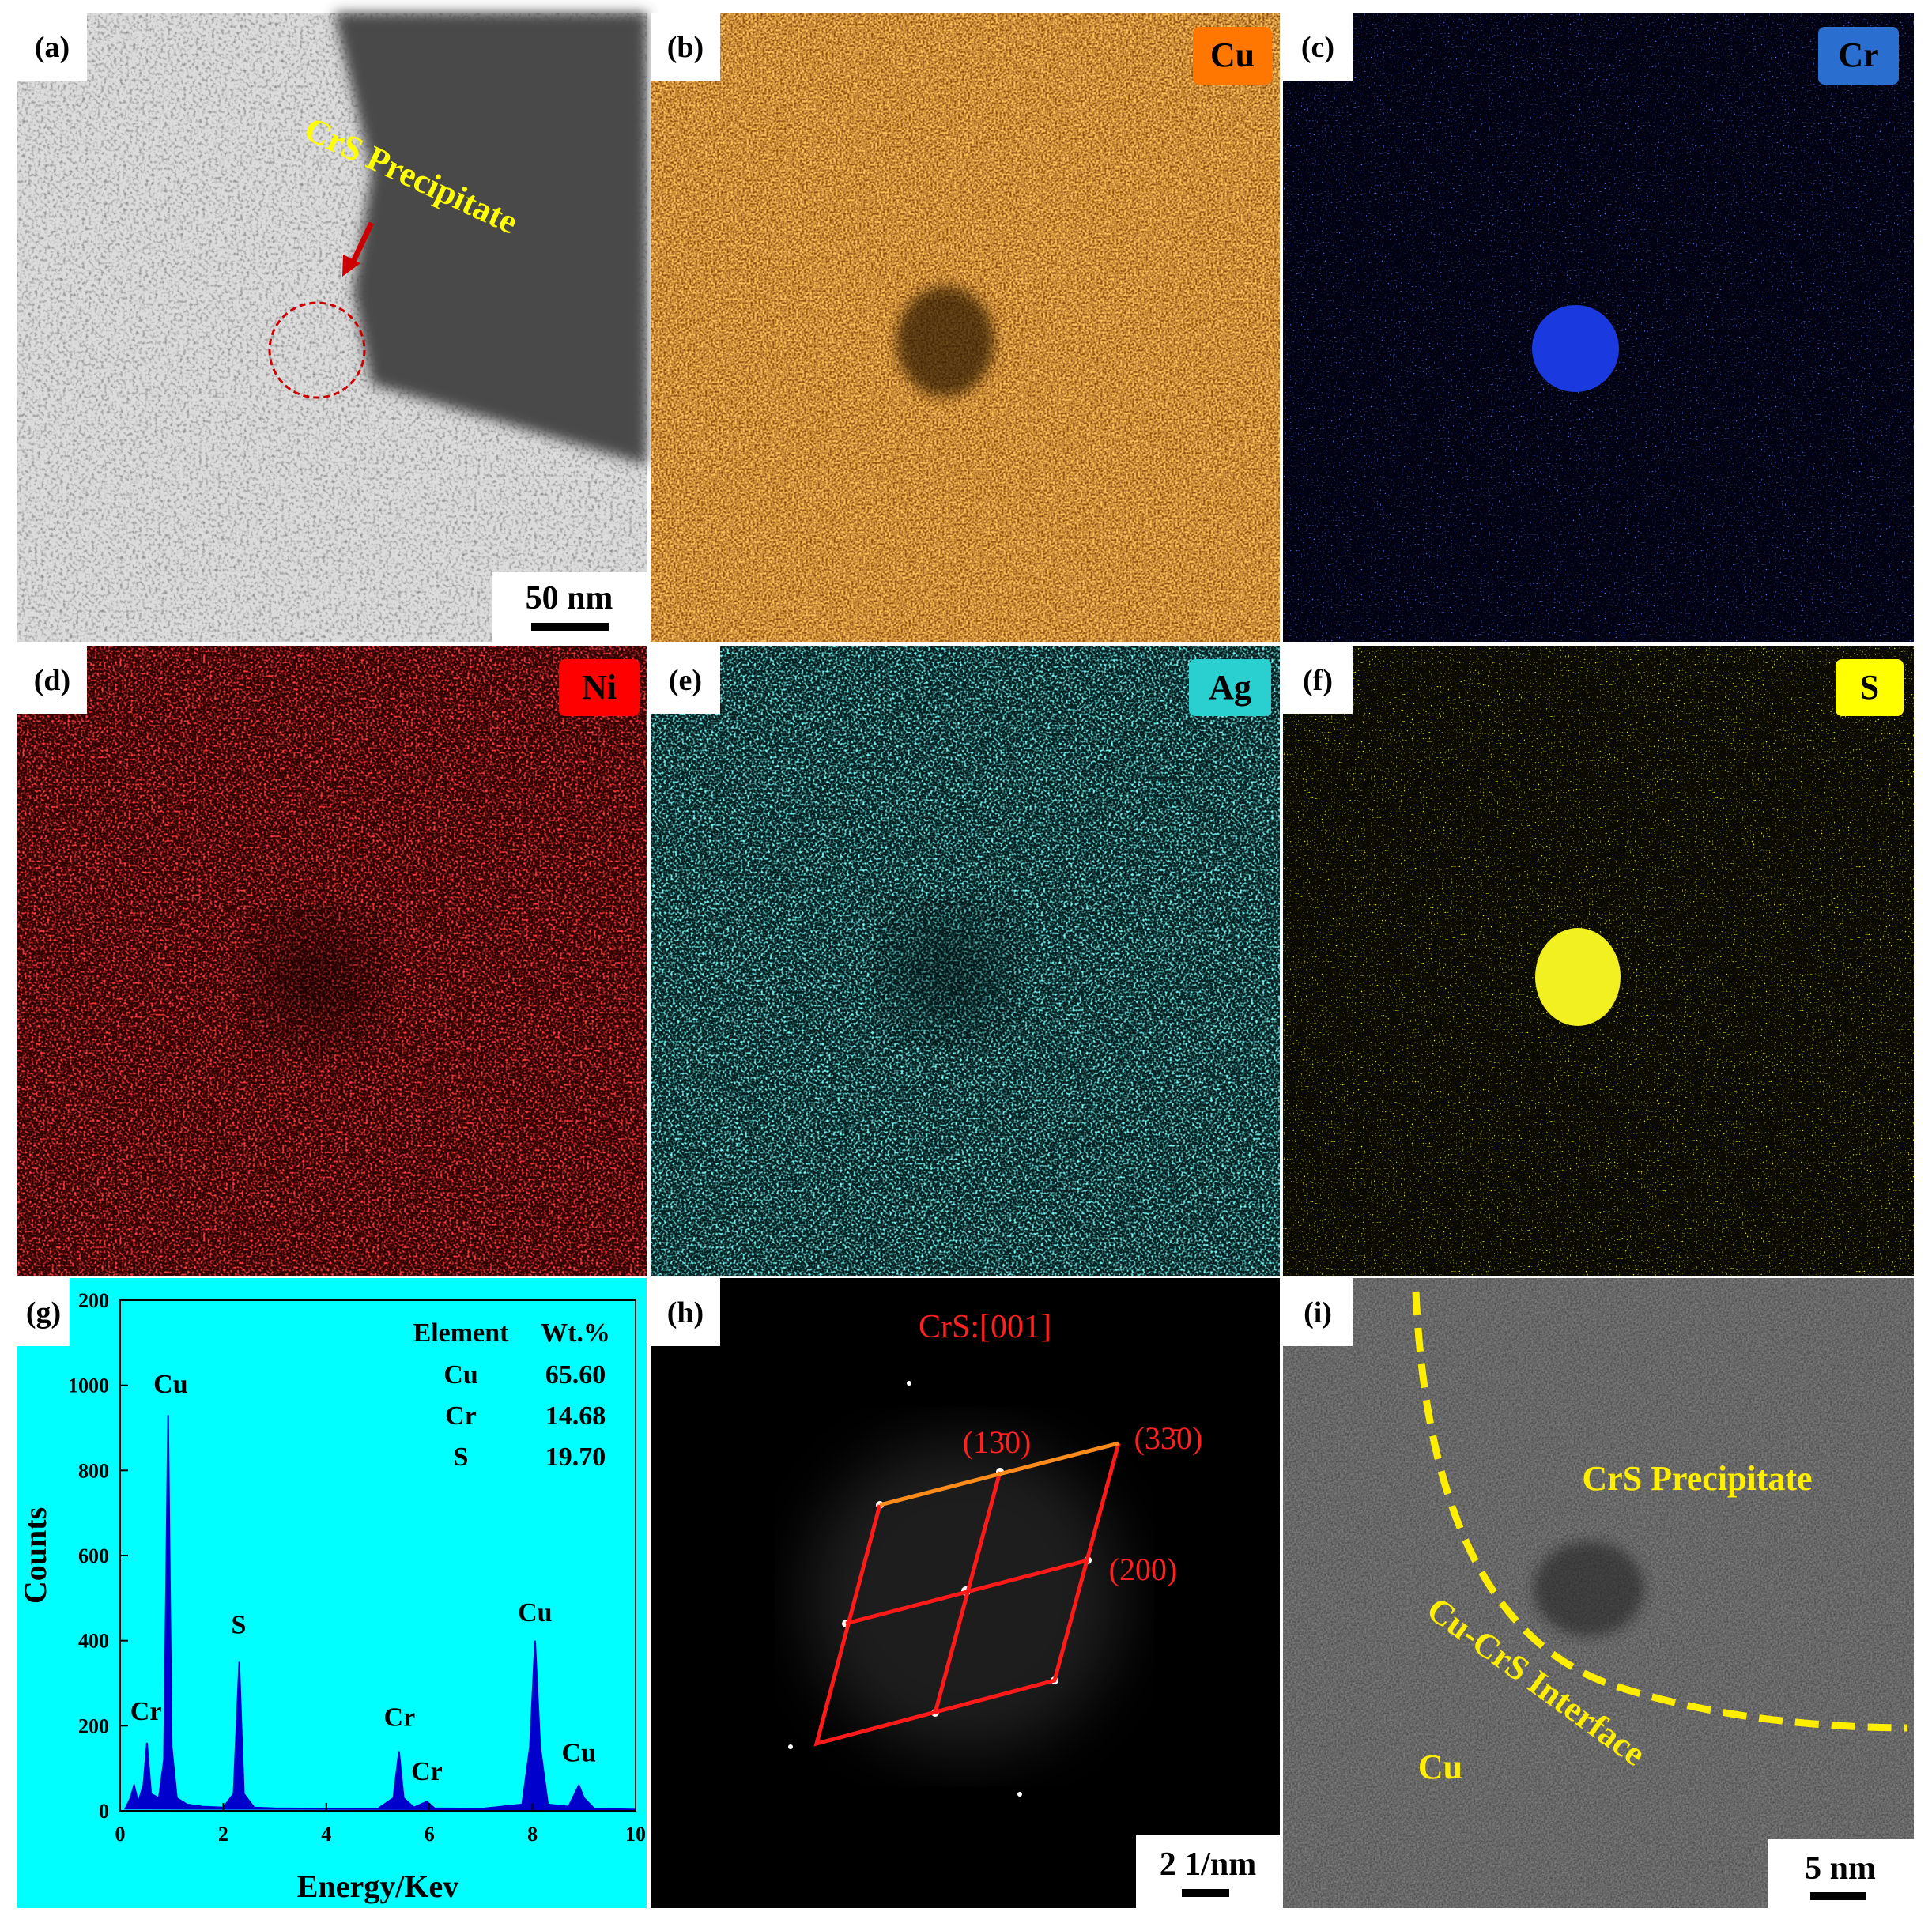  What do you see at coordinates (575, 1416) in the screenshot?
I see `table-cell: 14.68` at bounding box center [575, 1416].